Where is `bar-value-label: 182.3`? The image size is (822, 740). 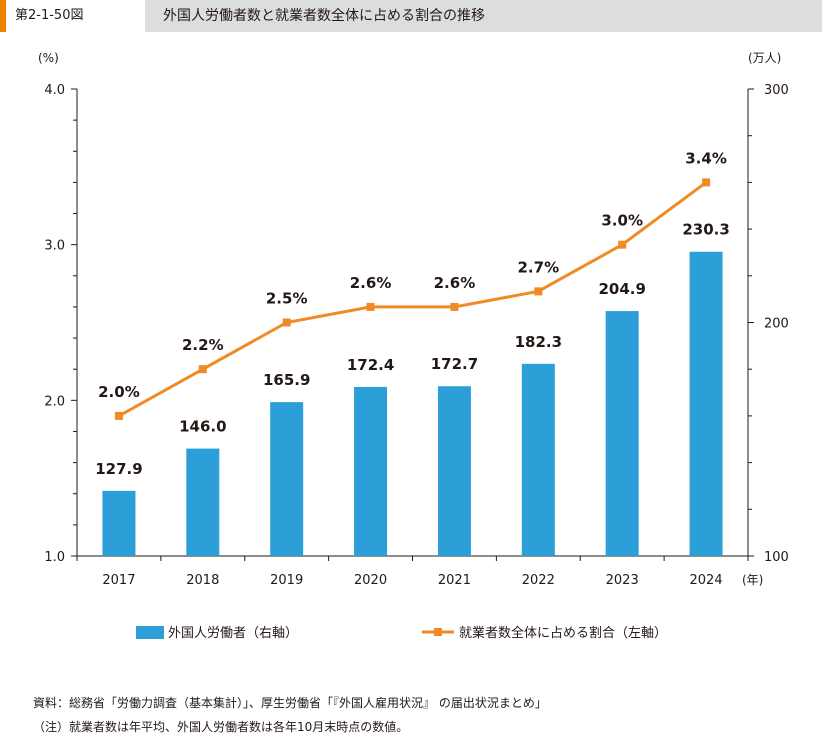
bar-value-label: 182.3 is located at coordinates (538, 342).